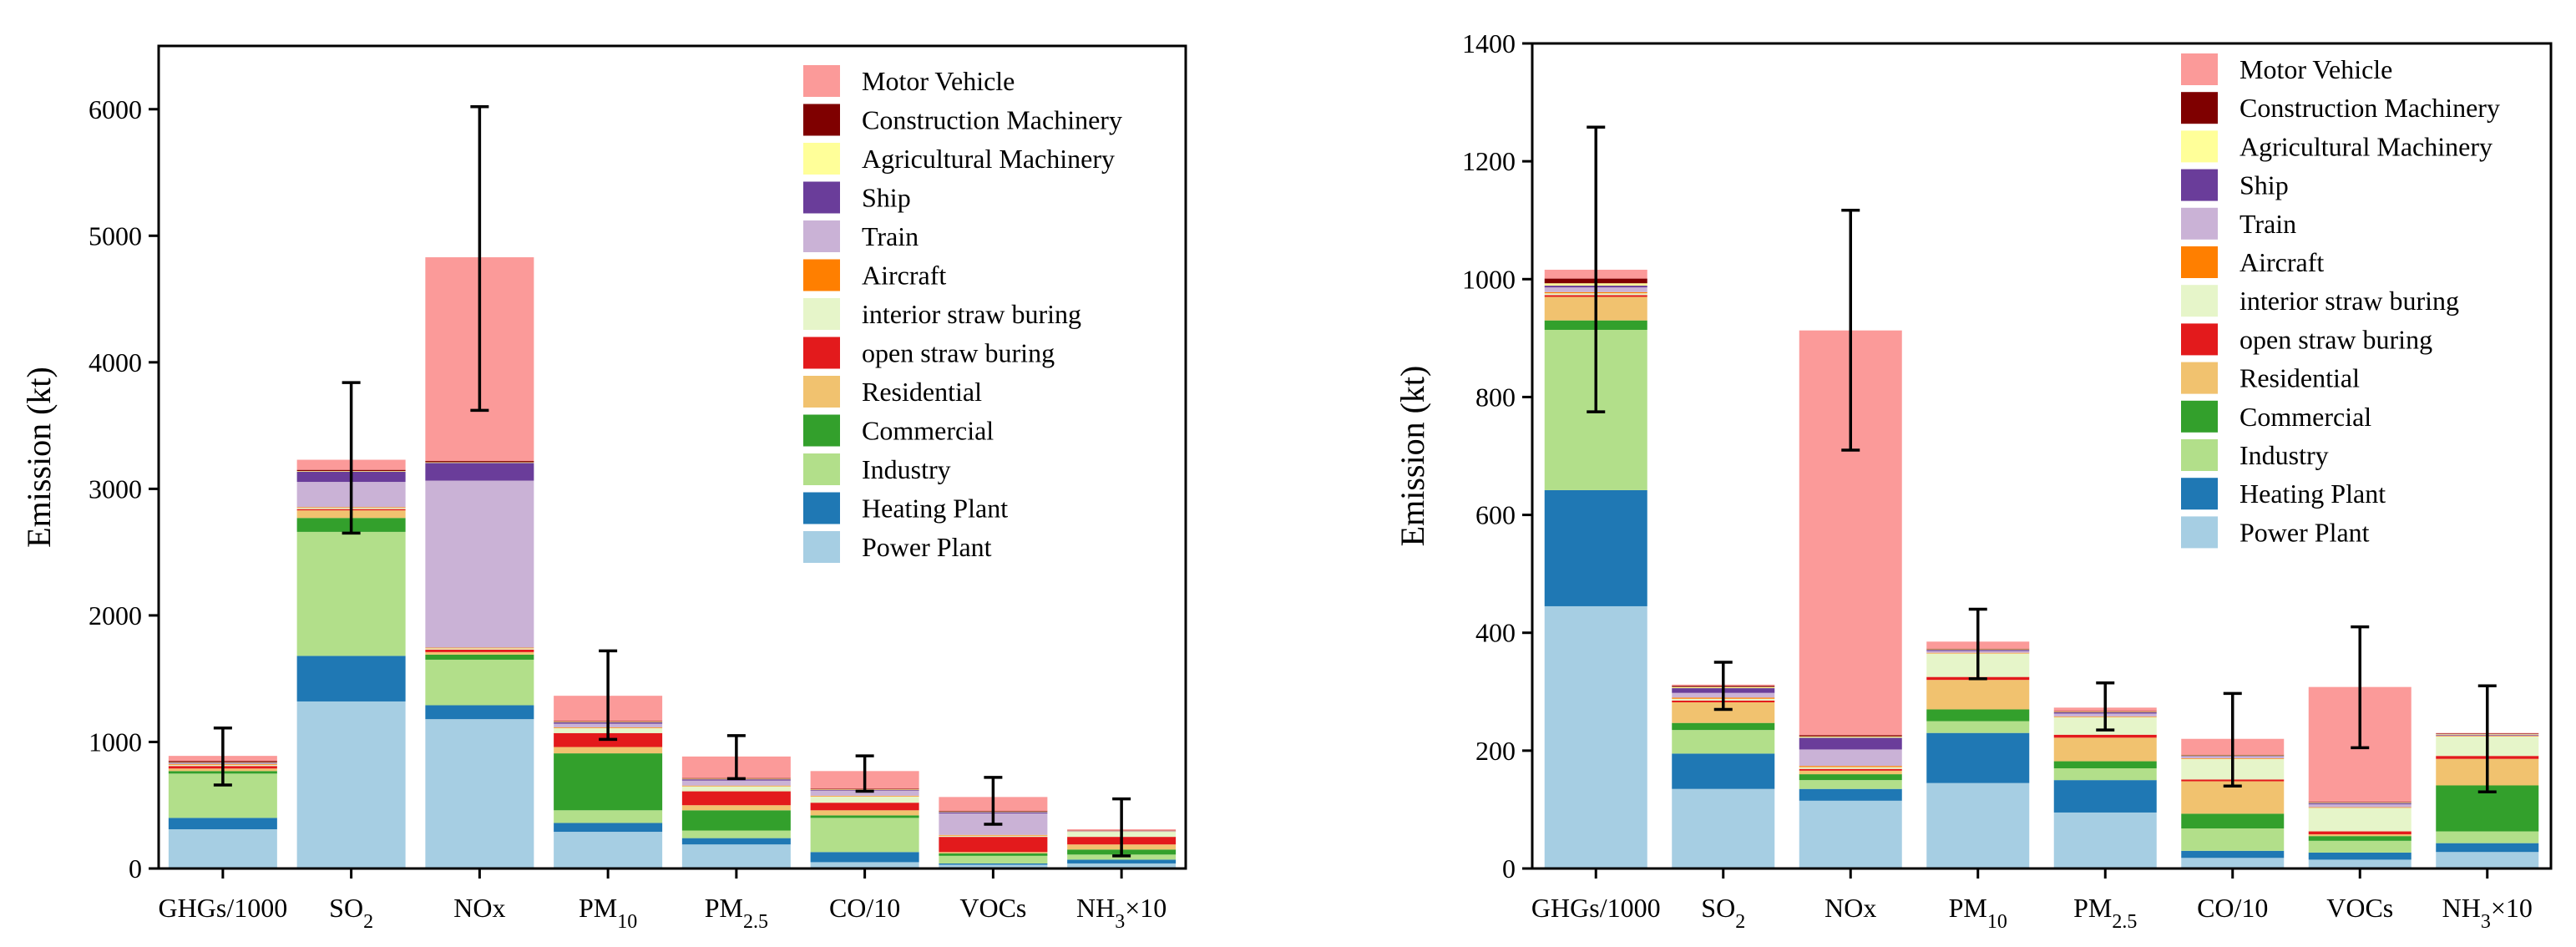 The width and height of the screenshot is (2576, 947). Describe the element at coordinates (890, 236) in the screenshot. I see `legend-label-1-4: Train` at that location.